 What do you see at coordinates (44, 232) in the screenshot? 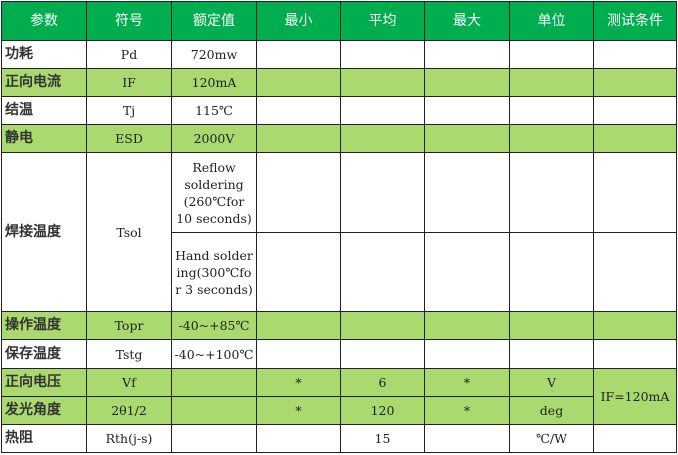
I see `param-cell: 焊接温度` at bounding box center [44, 232].